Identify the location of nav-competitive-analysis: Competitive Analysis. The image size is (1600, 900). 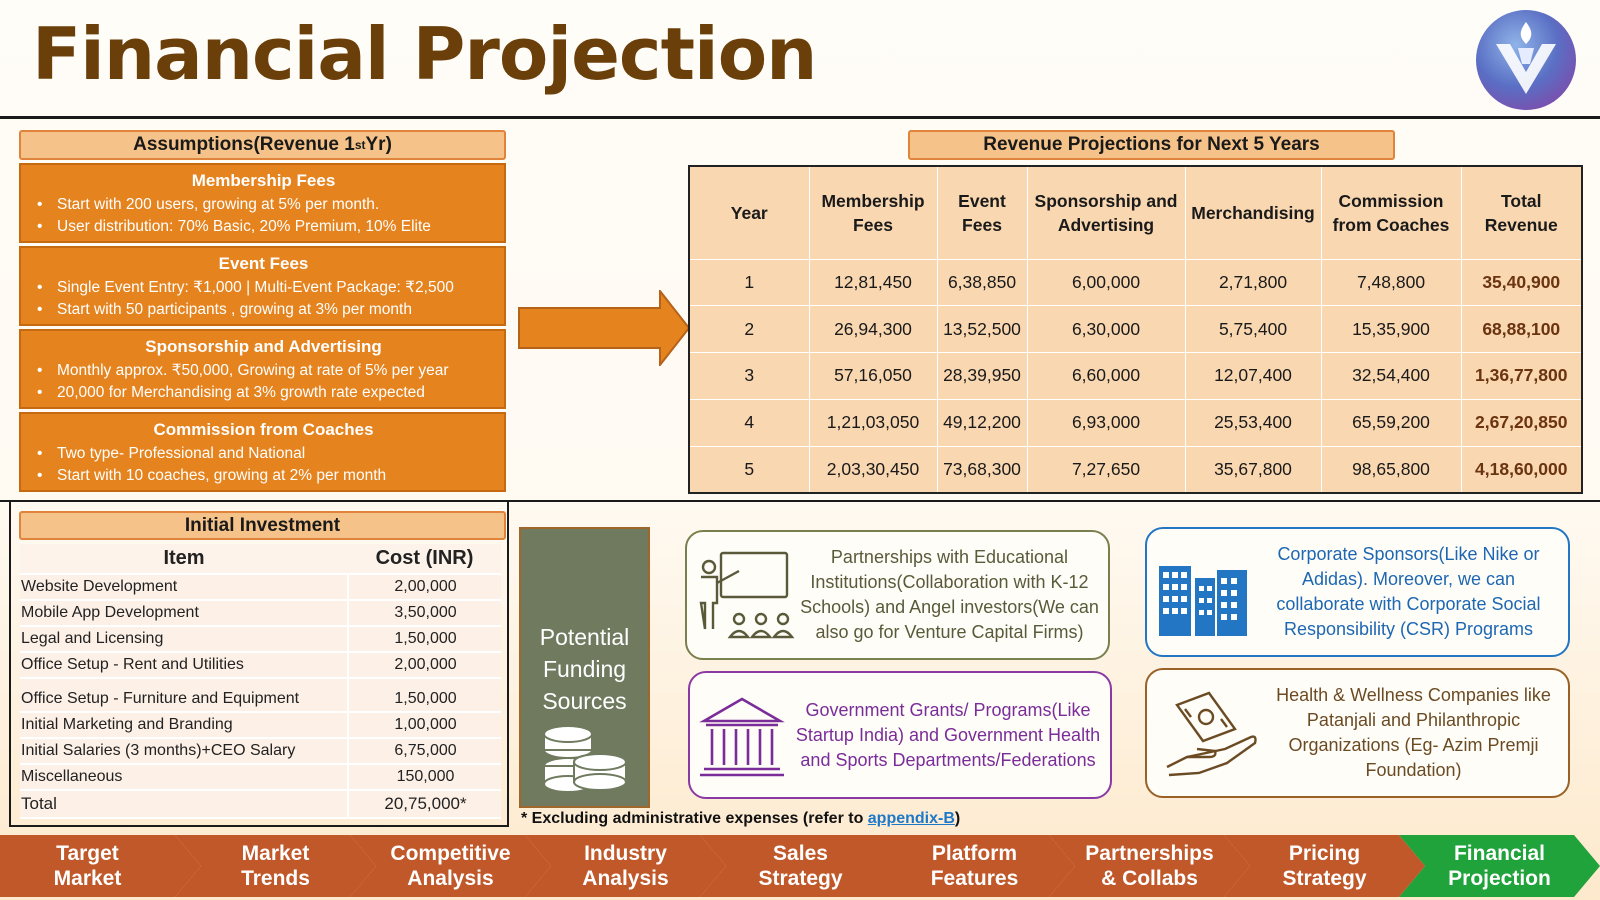
(450, 866).